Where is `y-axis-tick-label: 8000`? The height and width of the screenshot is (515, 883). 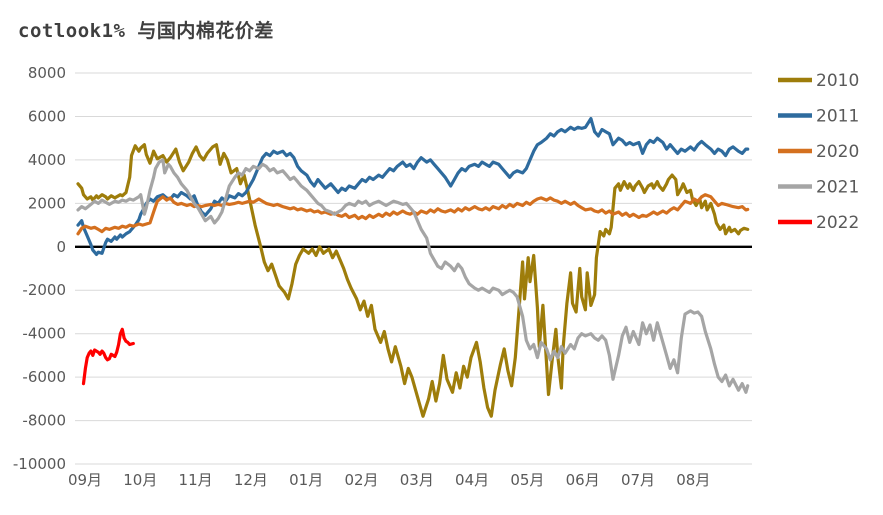
y-axis-tick-label: 8000 is located at coordinates (47, 73).